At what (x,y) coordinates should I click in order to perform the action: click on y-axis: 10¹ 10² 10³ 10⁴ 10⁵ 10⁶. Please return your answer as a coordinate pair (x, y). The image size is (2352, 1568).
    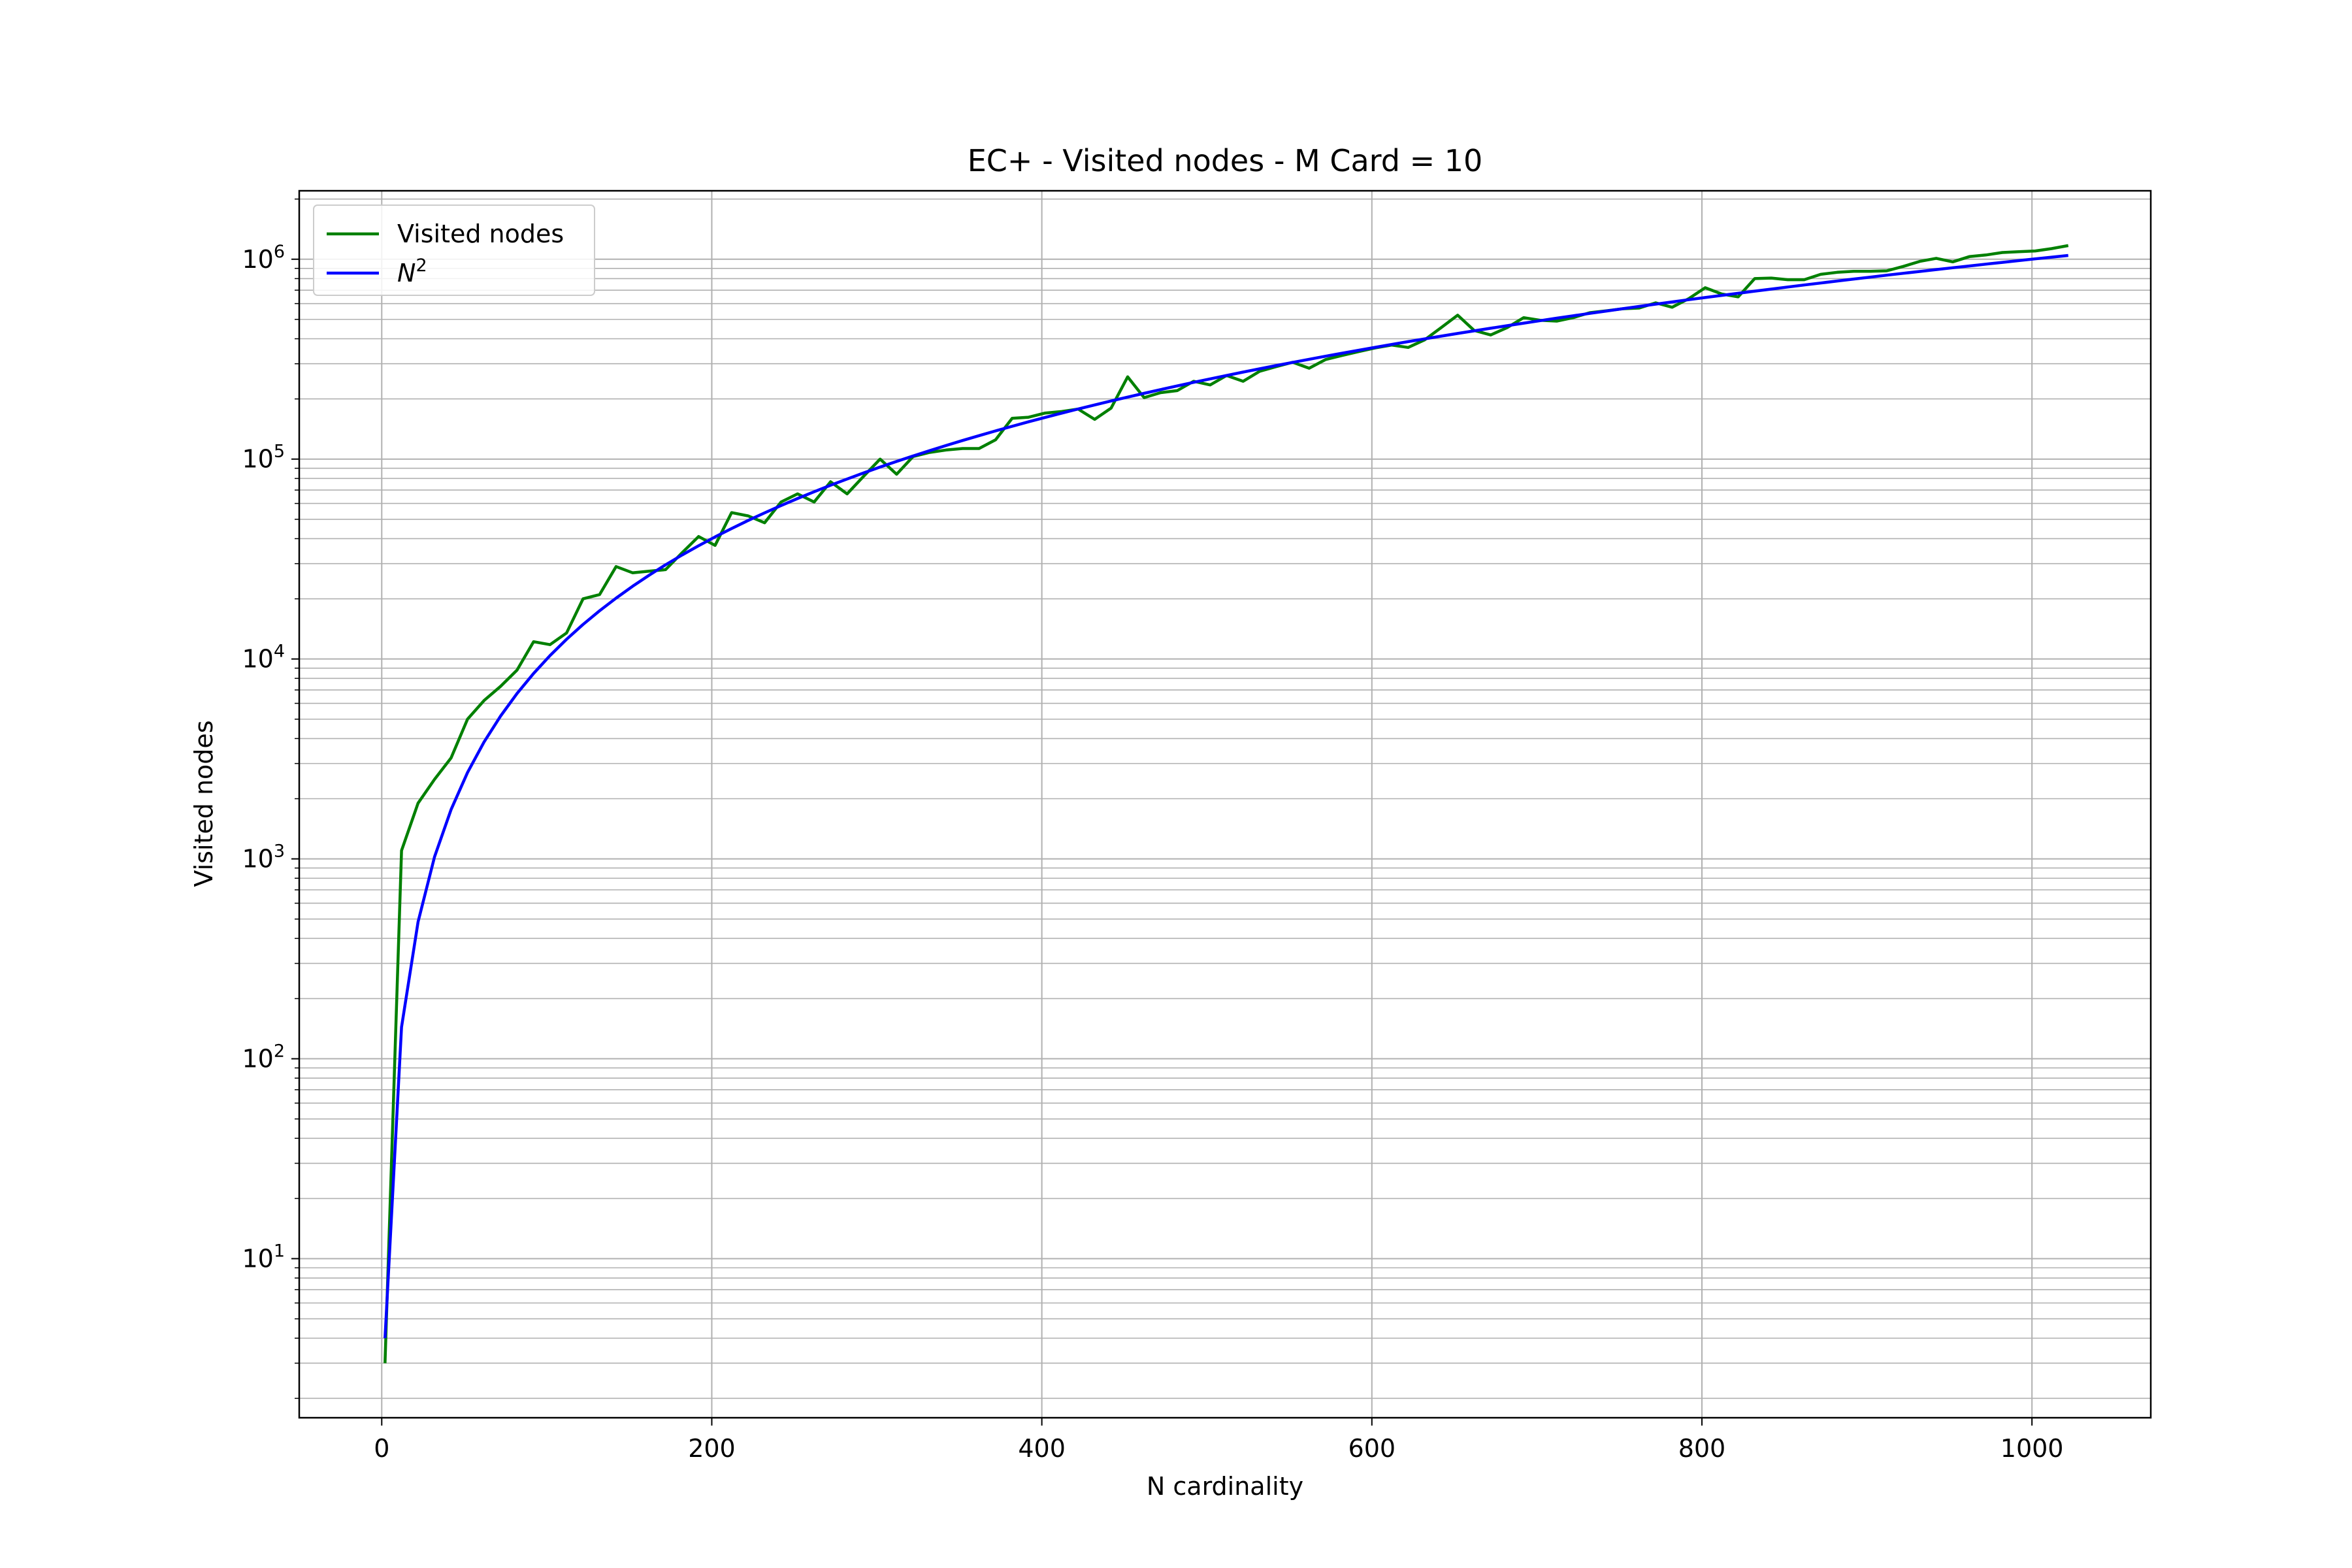
    Looking at the image, I should click on (270, 798).